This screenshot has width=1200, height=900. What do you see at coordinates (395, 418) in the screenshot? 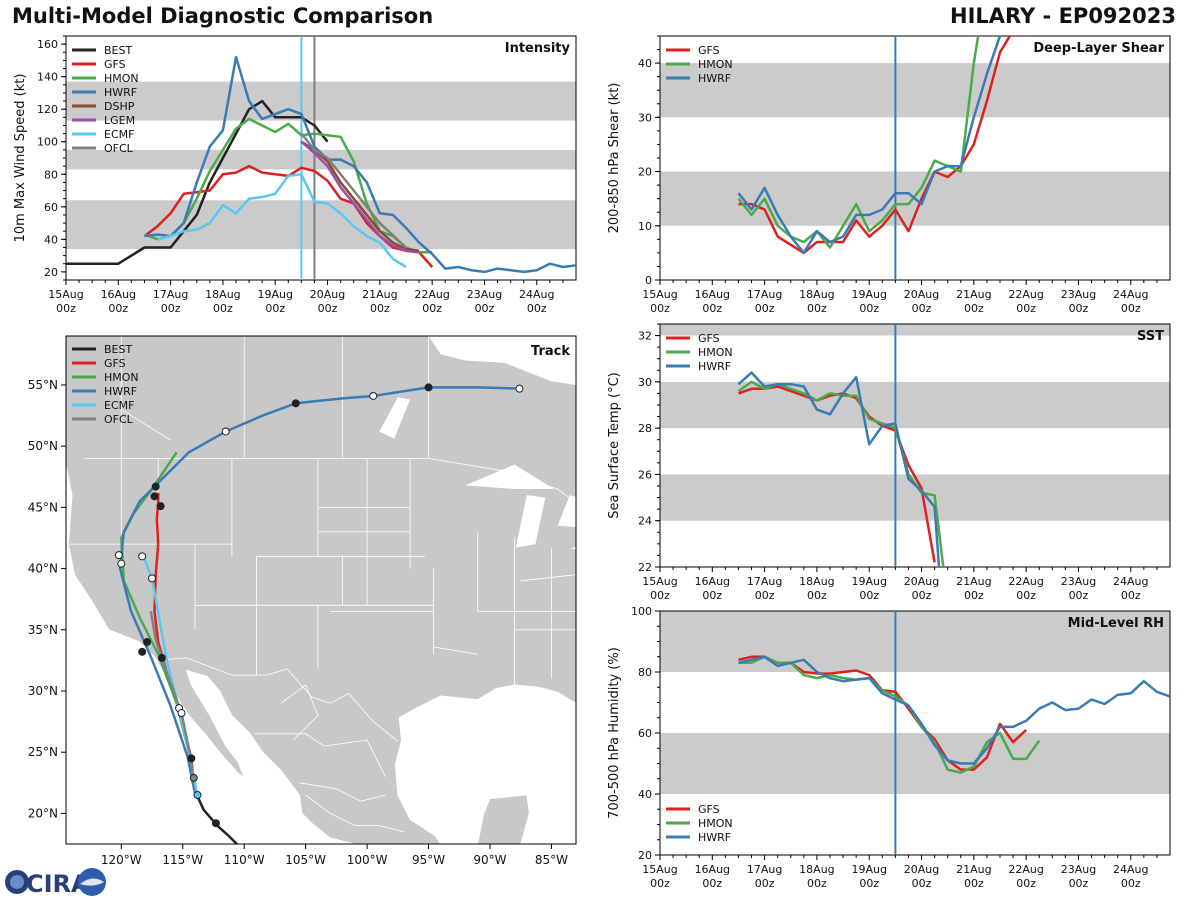
I see `water-lake-winnipeg` at bounding box center [395, 418].